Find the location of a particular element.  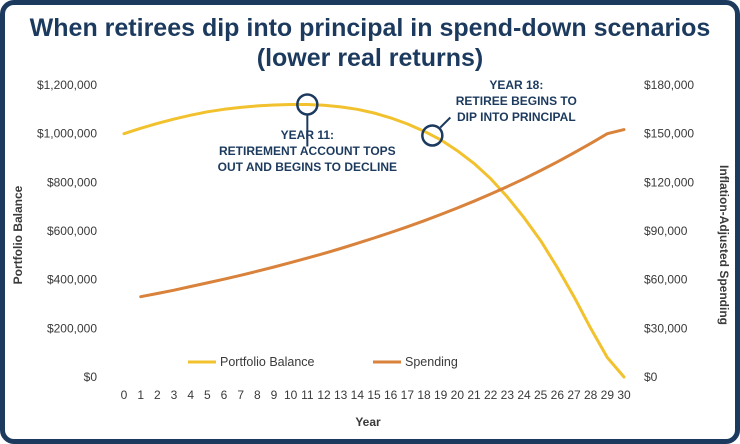

annotation-text: OUT AND BEGINS TO DECLINE is located at coordinates (307, 167).